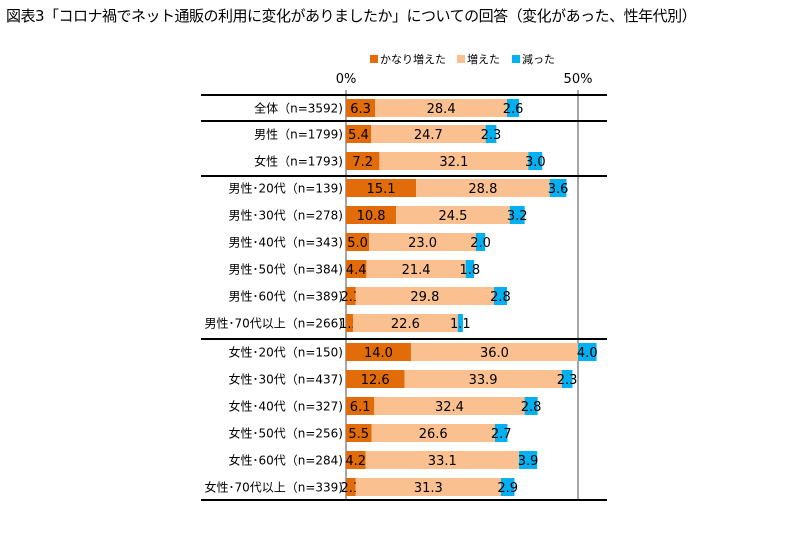 The height and width of the screenshot is (538, 810). I want to click on data-label: 4.4, so click(356, 270).